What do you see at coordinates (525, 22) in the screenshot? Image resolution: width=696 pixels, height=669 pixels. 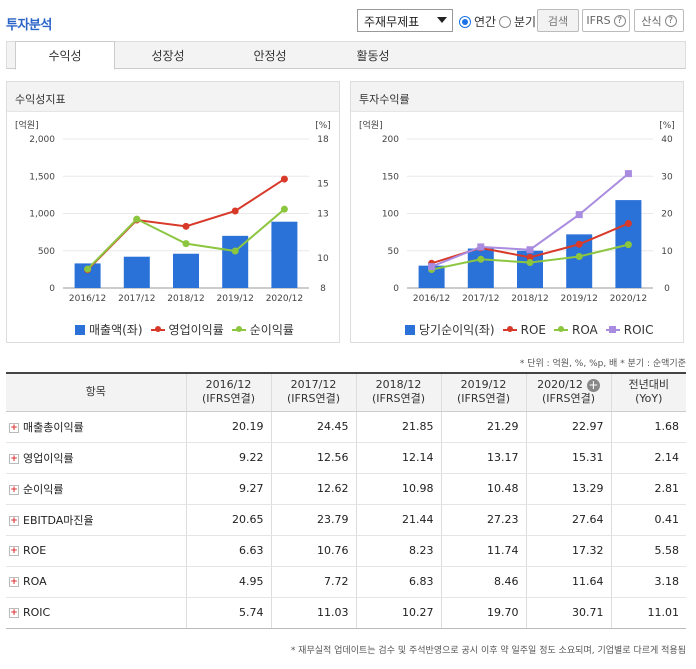 I see `radio-quarter-label: 분기` at bounding box center [525, 22].